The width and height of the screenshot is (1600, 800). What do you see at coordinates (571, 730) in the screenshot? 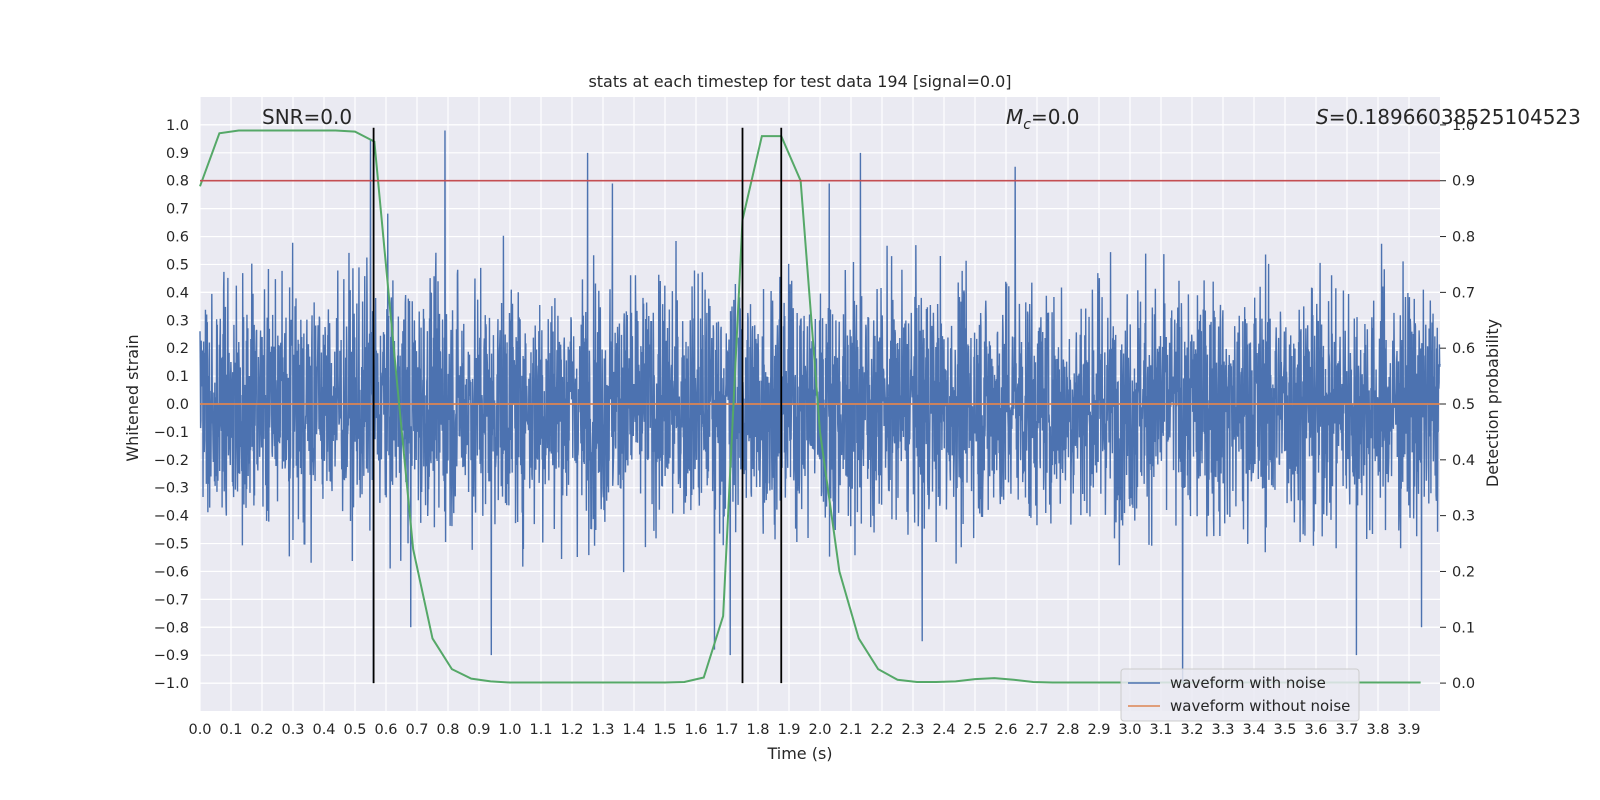
I see `x-tick-label: 1.2` at bounding box center [571, 730].